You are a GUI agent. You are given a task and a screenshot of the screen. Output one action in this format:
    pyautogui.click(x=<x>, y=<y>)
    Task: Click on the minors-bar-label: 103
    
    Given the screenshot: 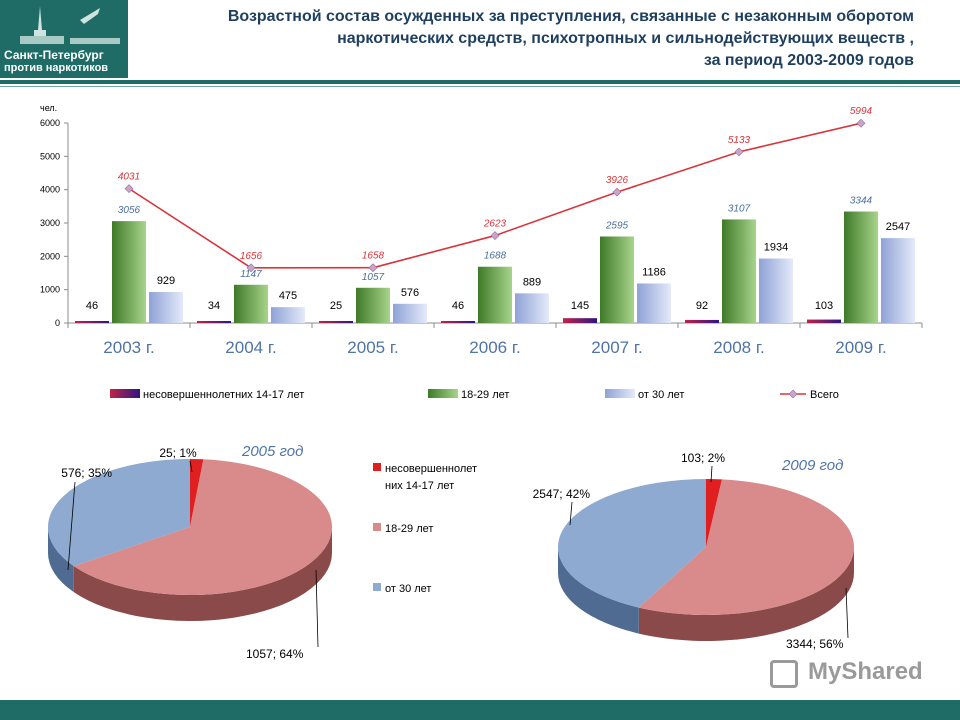 What is the action you would take?
    pyautogui.click(x=824, y=306)
    